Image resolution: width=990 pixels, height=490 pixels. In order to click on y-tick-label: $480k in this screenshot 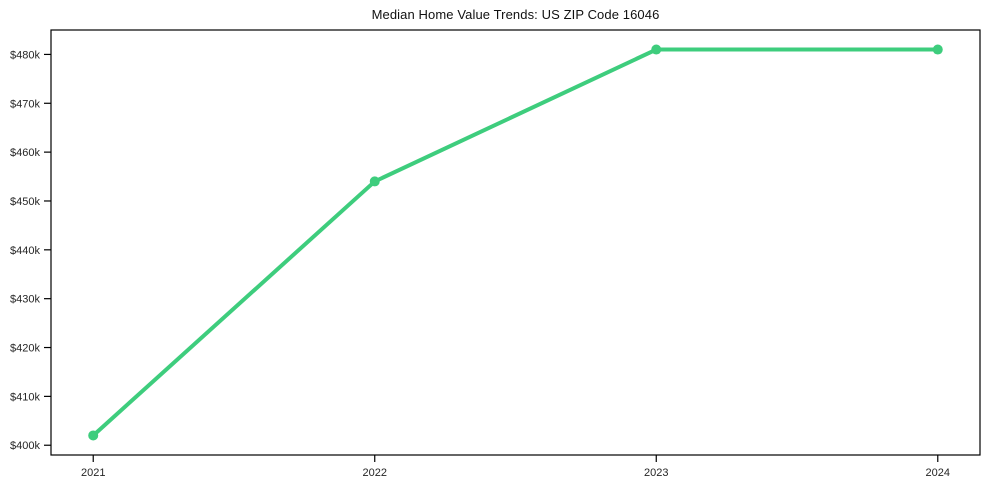, I will do `click(25, 55)`.